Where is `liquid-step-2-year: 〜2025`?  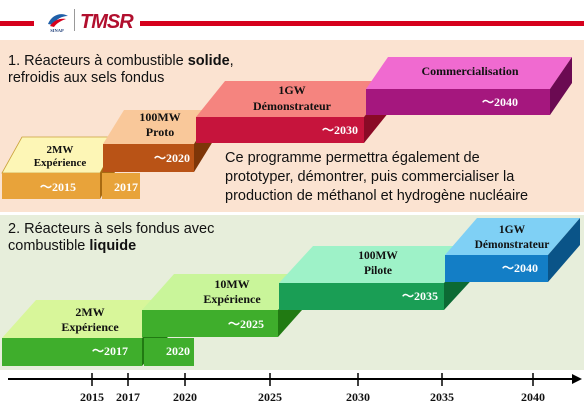
liquid-step-2-year: 〜2025 is located at coordinates (246, 324).